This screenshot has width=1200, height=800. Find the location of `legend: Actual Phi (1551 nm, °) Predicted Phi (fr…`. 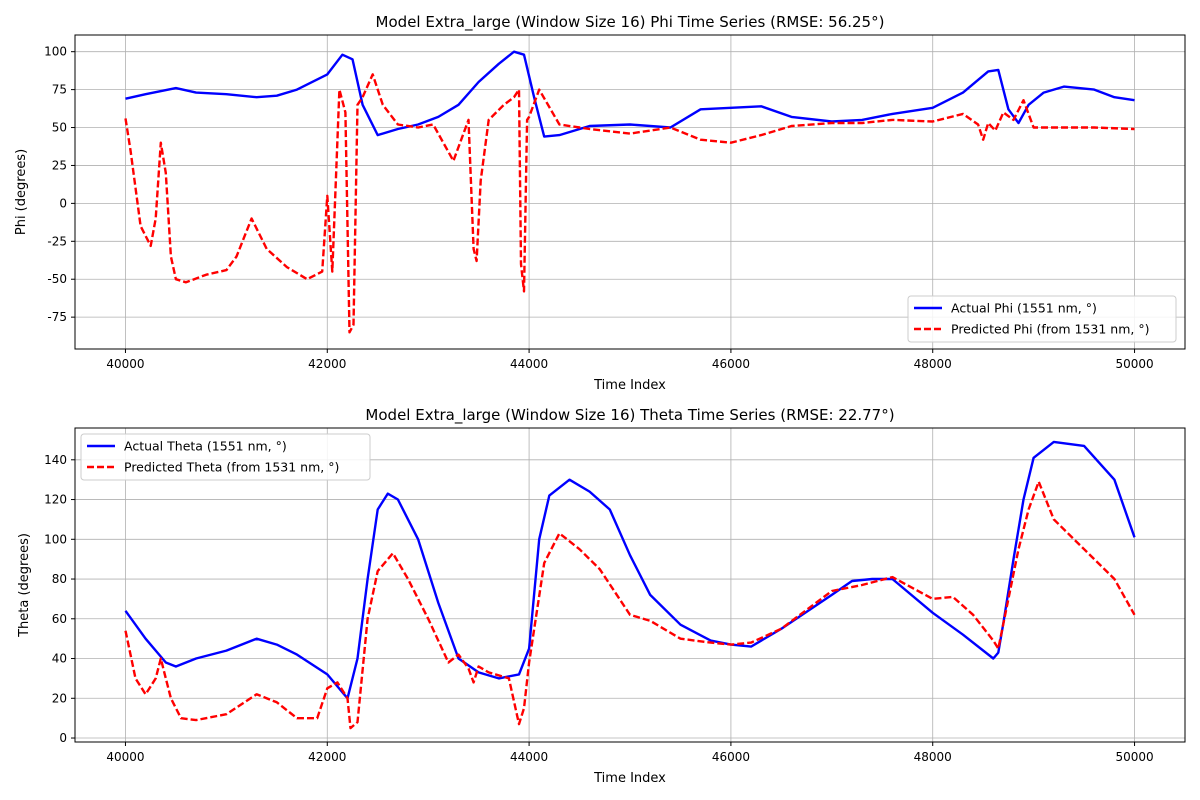

legend: Actual Phi (1551 nm, °) Predicted Phi (fr… is located at coordinates (1042, 319).